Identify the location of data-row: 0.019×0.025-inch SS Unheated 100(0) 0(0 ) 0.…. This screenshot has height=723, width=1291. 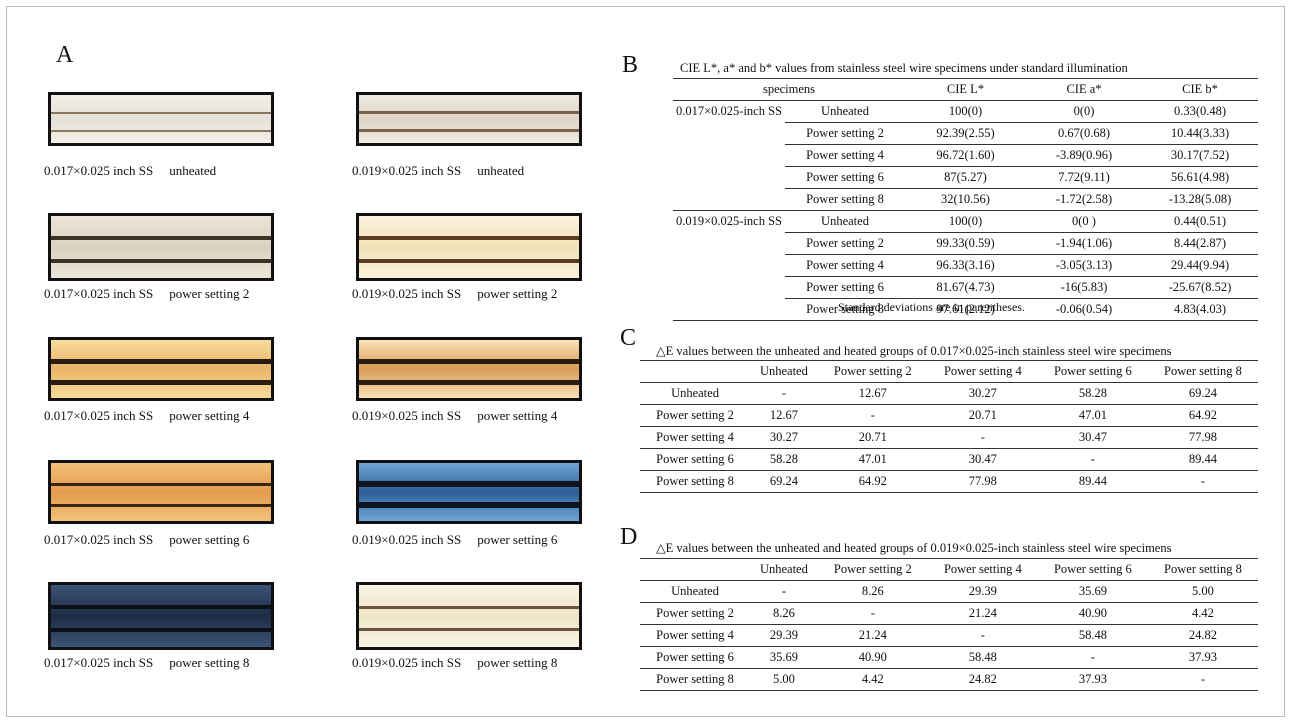
(965, 265).